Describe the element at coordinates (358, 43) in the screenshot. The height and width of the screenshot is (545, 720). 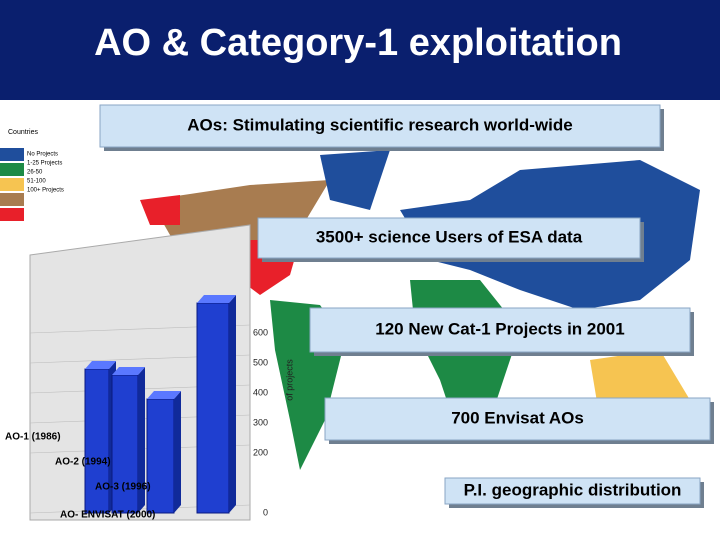
I see `title: AO & Category-1 exploitation` at that location.